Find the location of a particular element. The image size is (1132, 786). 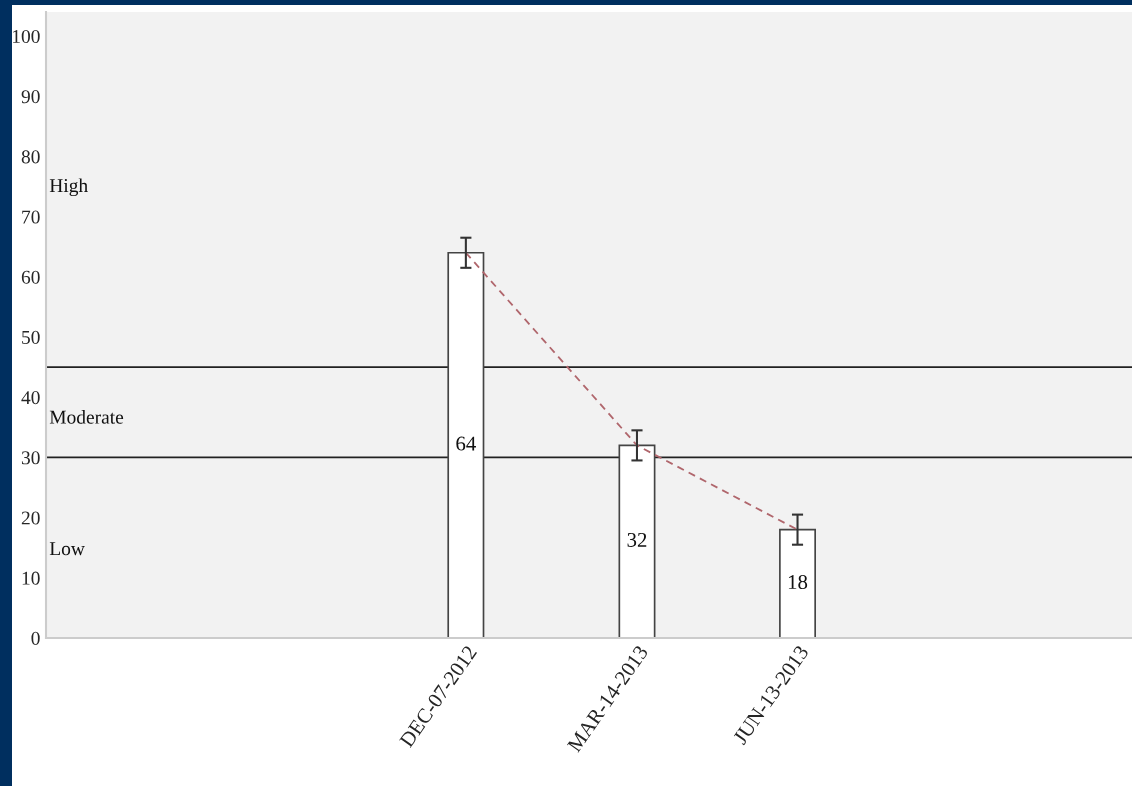

y-tick-label: 40 is located at coordinates (30, 398).